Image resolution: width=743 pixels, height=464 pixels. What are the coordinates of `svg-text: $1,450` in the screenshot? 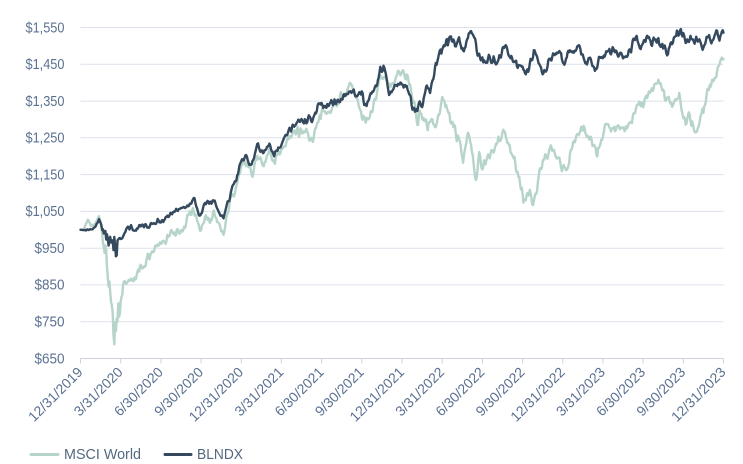 It's located at (45, 65).